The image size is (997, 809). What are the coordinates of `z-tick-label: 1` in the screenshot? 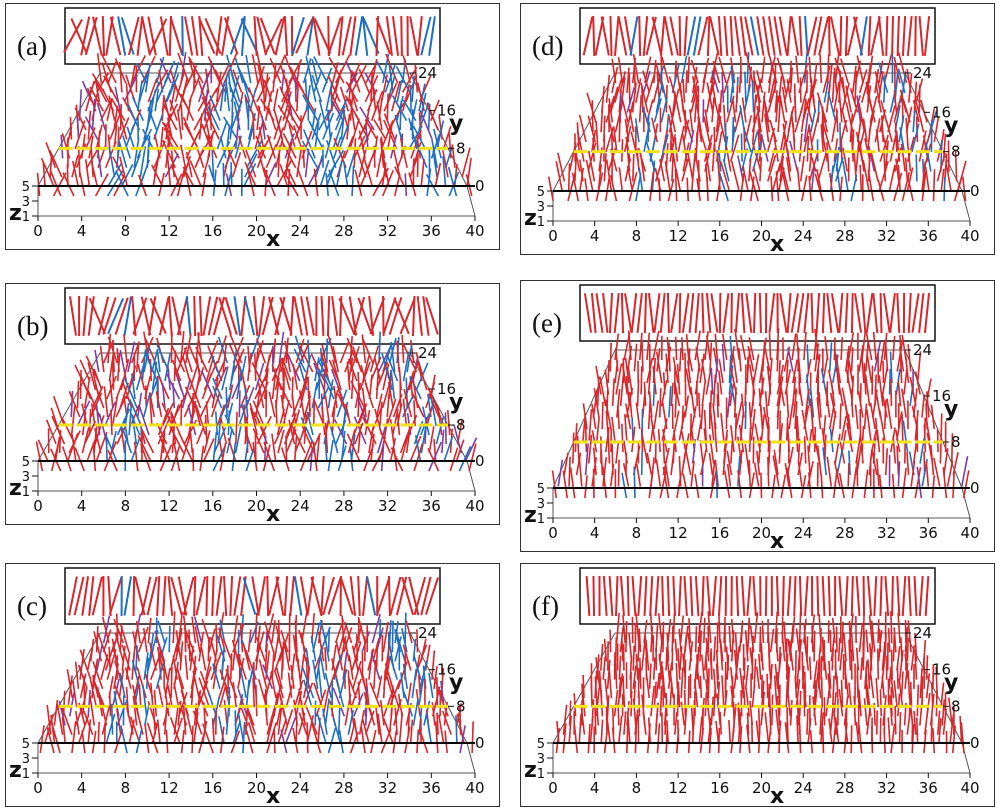 It's located at (541, 222).